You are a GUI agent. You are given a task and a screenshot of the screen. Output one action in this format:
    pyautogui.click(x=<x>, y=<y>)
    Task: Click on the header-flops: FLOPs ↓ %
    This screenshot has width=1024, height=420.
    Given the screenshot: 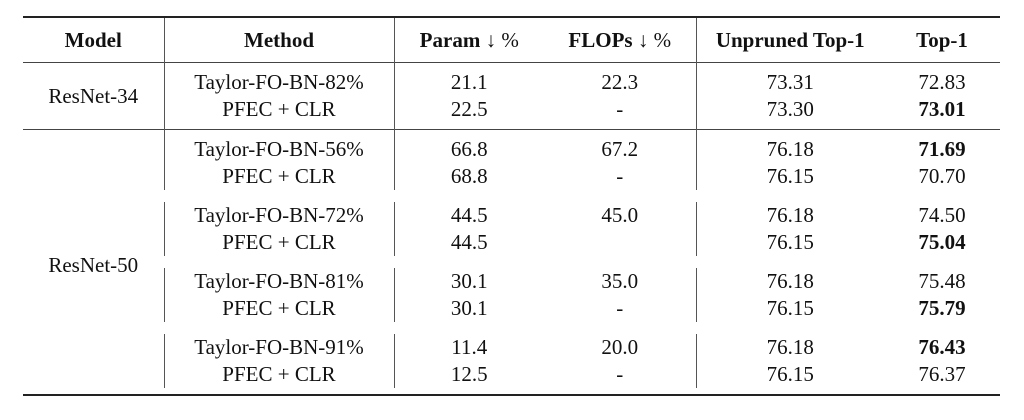 What is the action you would take?
    pyautogui.click(x=620, y=40)
    